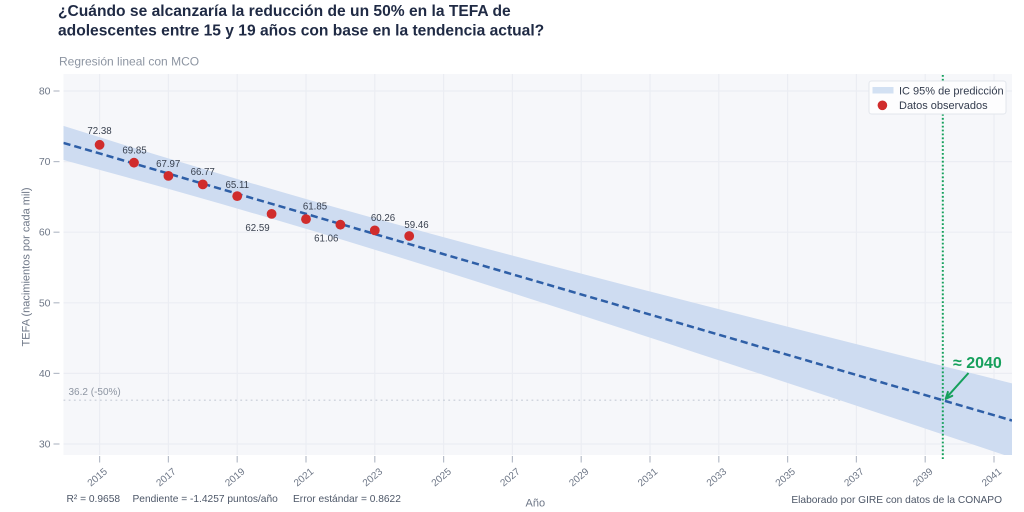  I want to click on svg-text: 66.77, so click(203, 172).